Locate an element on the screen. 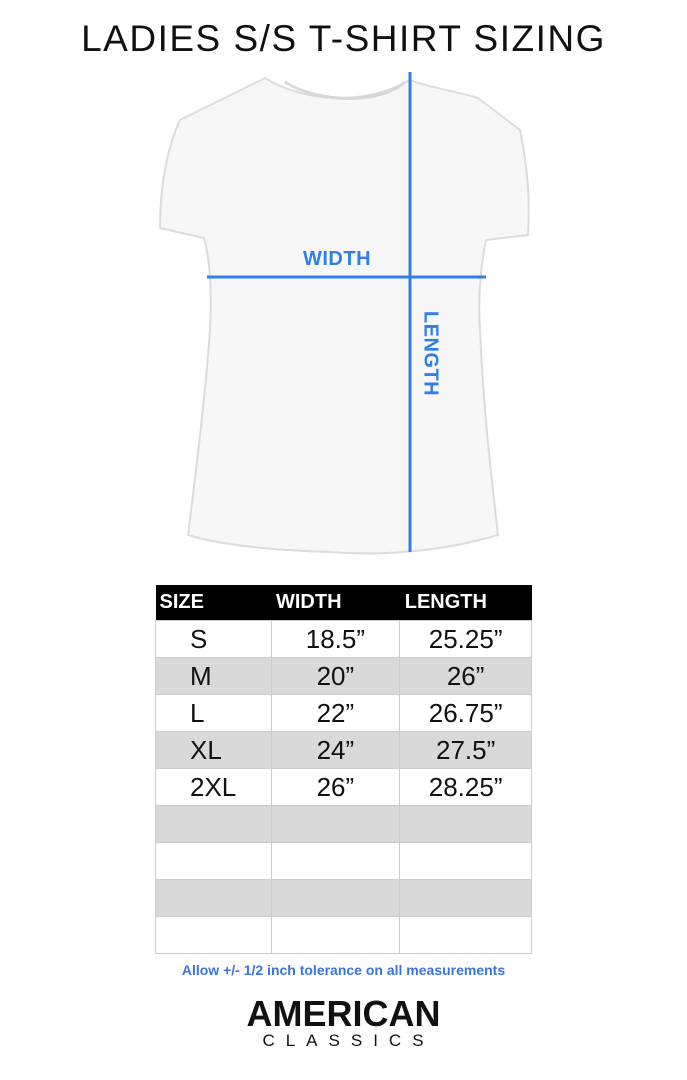 Image resolution: width=687 pixels, height=1080 pixels. cell-size: S is located at coordinates (213, 639).